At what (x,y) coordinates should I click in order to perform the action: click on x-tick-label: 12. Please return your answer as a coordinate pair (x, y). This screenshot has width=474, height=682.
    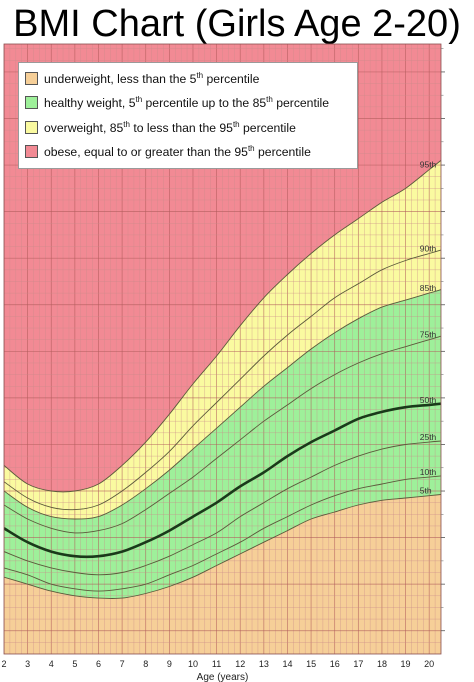
    Looking at the image, I should click on (240, 664).